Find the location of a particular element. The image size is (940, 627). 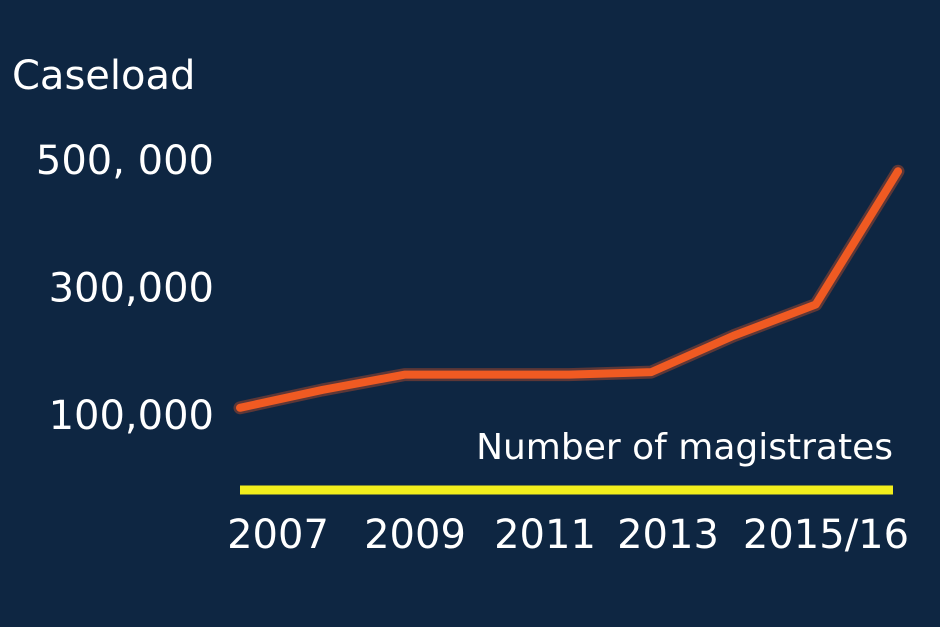

x-tick-label: 2011 is located at coordinates (545, 535).